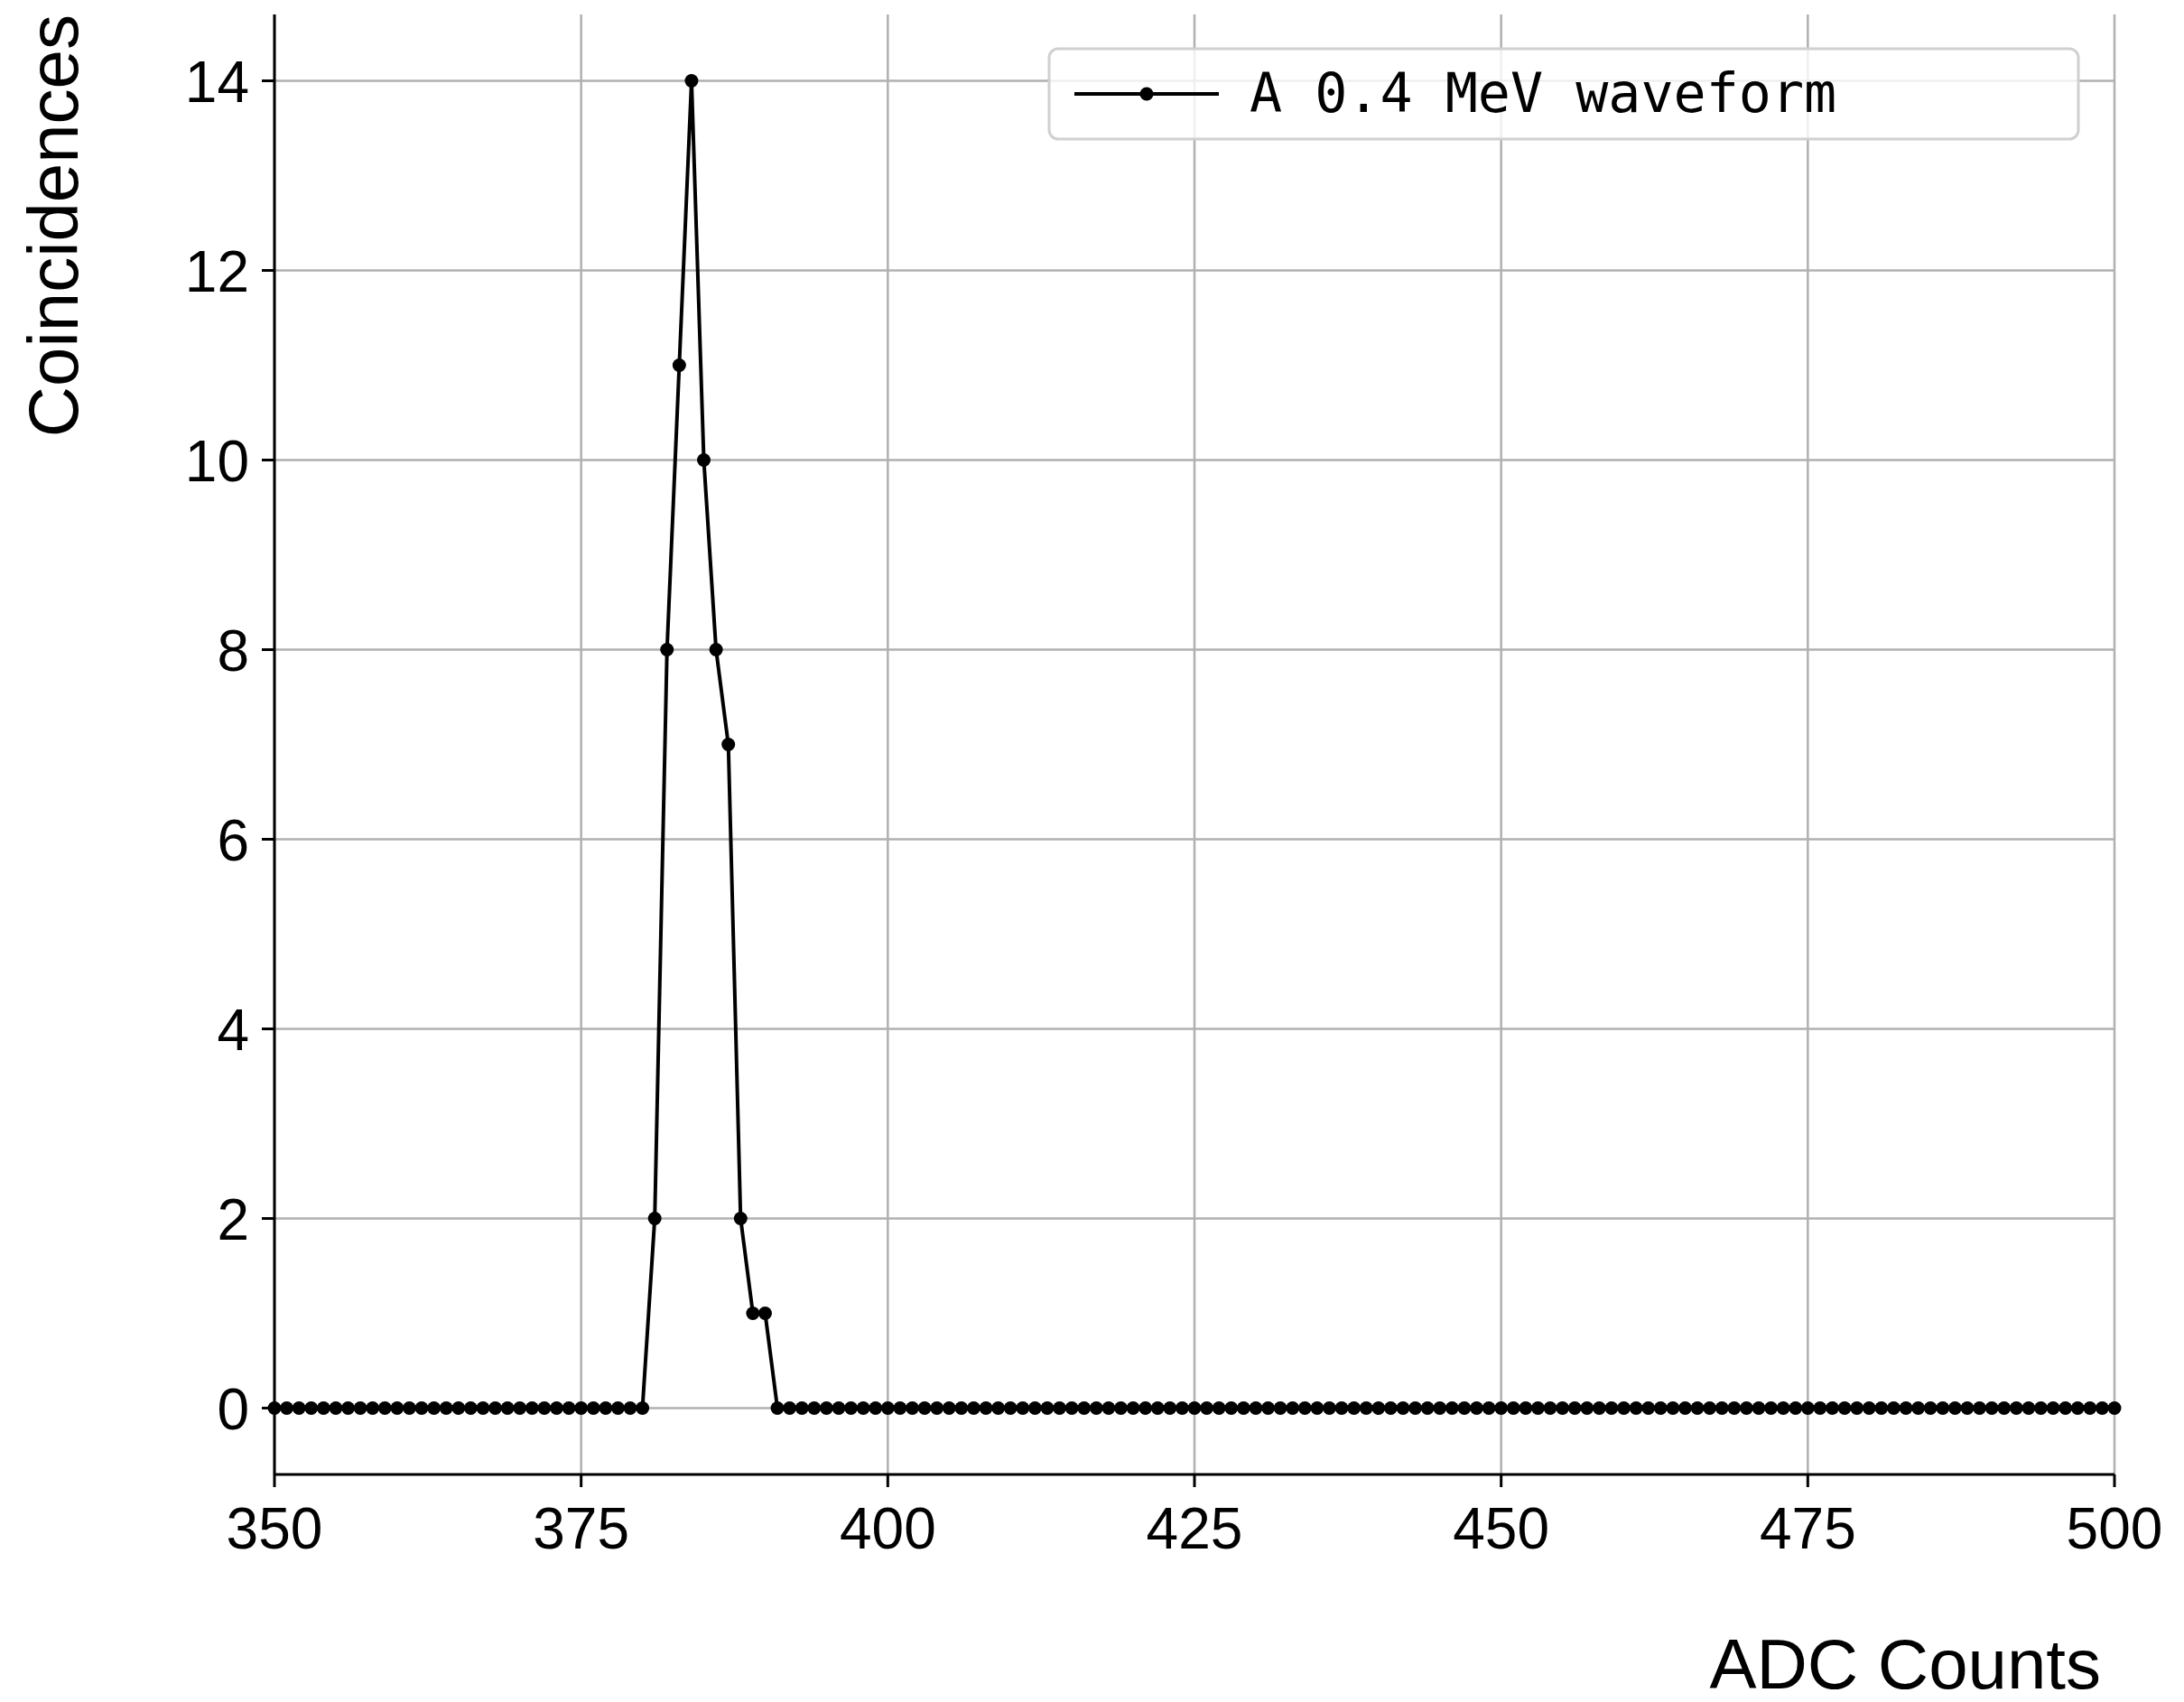 This screenshot has height=1702, width=2184. I want to click on x-tick-label: 475, so click(1807, 1528).